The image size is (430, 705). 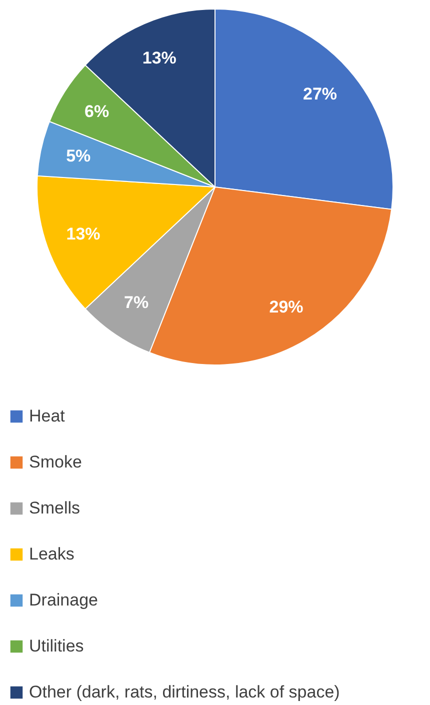 What do you see at coordinates (78, 156) in the screenshot?
I see `data-label: 5%` at bounding box center [78, 156].